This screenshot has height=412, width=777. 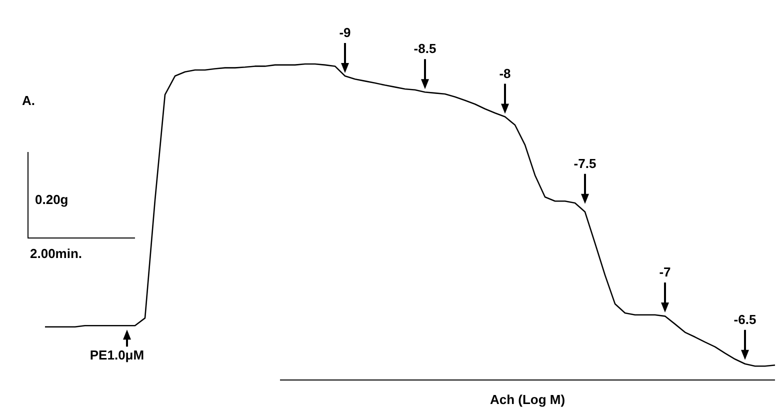 What do you see at coordinates (51, 199) in the screenshot?
I see `annotation: 0.20g` at bounding box center [51, 199].